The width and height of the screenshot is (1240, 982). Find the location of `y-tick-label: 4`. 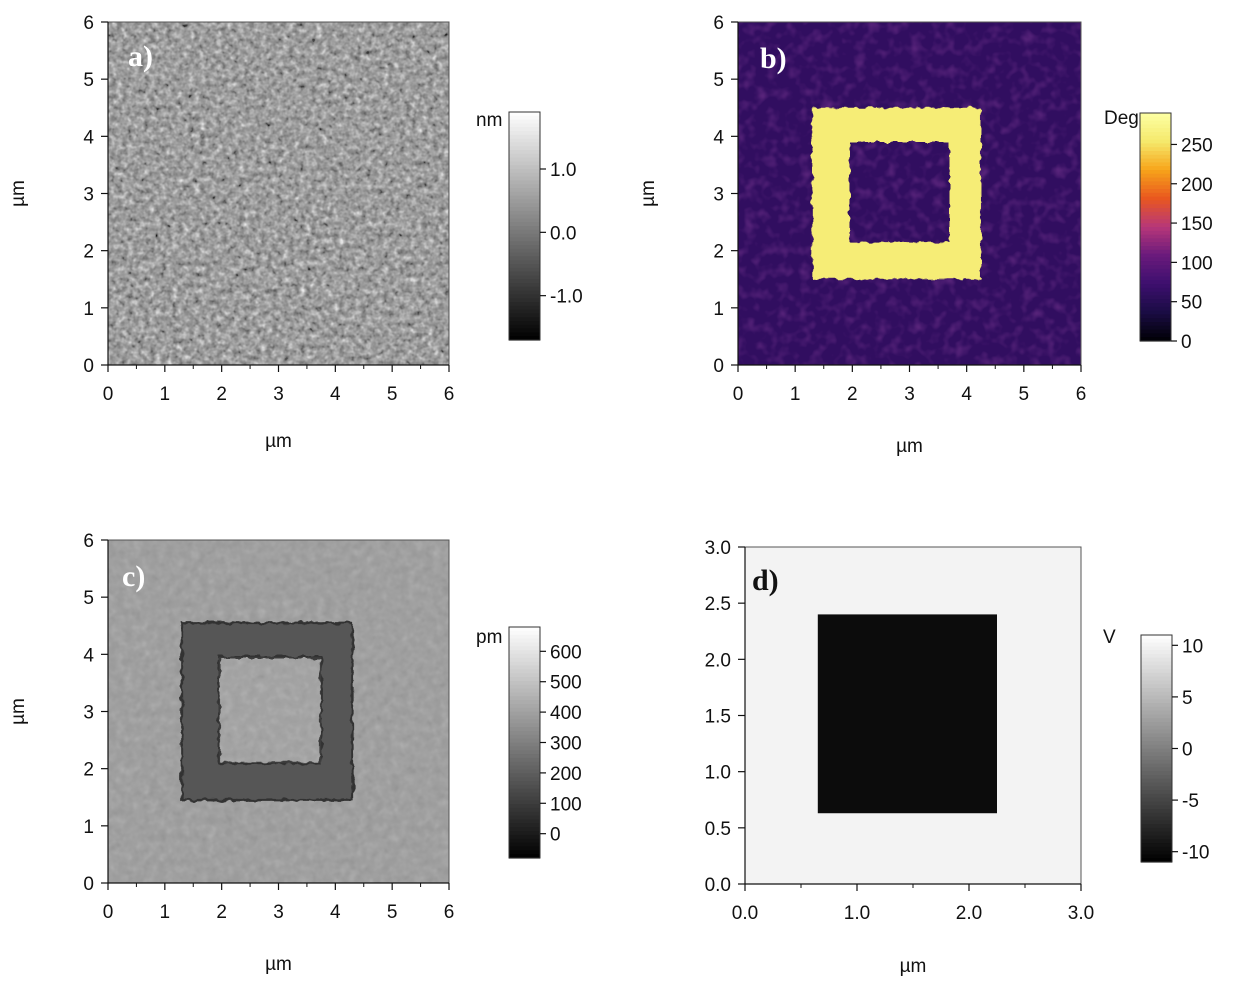

y-tick-label: 4 is located at coordinates (718, 137).